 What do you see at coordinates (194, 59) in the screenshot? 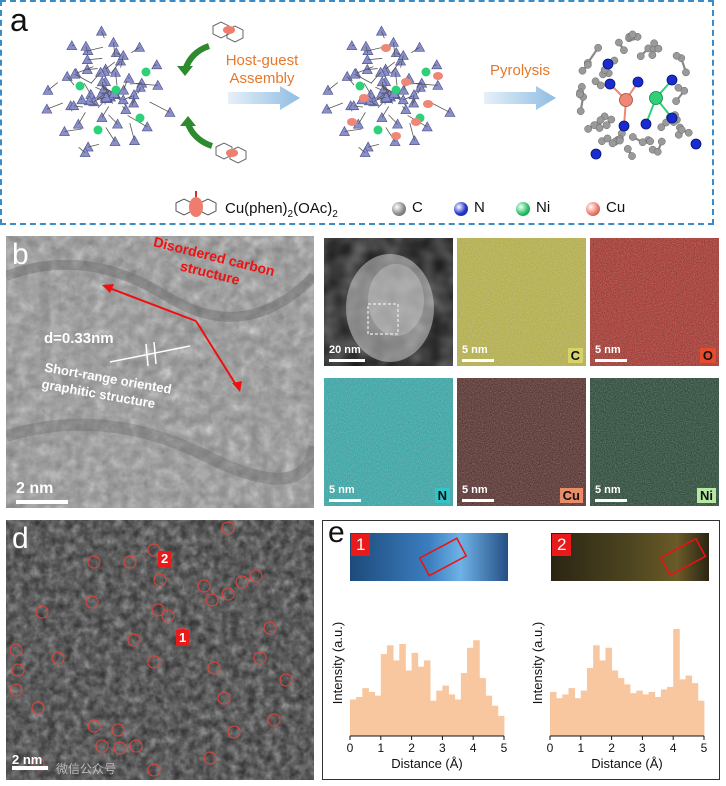
I see `green-arrow-top` at bounding box center [194, 59].